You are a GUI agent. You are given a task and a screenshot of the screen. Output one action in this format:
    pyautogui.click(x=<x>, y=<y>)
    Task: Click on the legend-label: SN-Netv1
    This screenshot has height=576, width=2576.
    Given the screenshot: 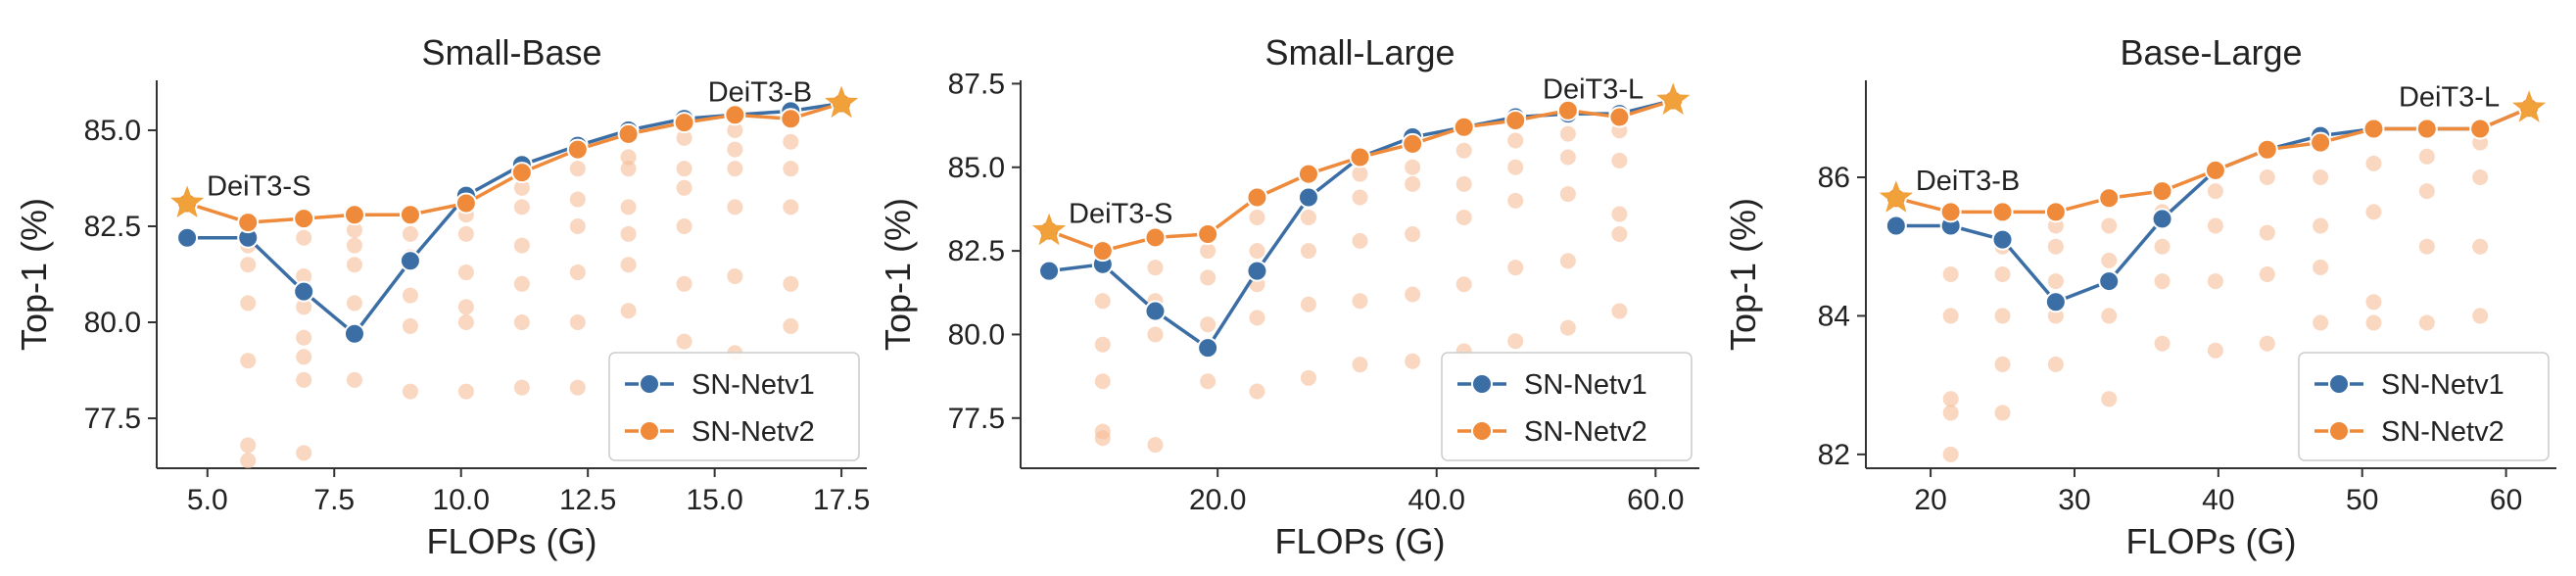 What is the action you would take?
    pyautogui.click(x=1586, y=385)
    